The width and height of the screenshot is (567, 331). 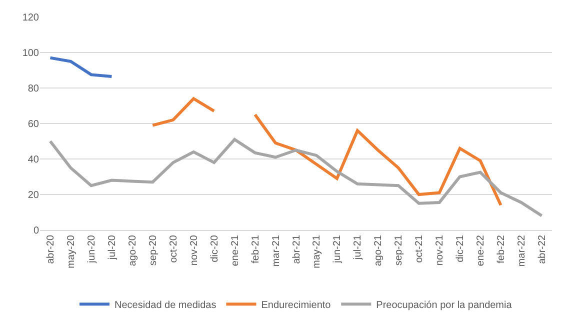 I want to click on x-tick-label: oct-21, so click(x=420, y=248).